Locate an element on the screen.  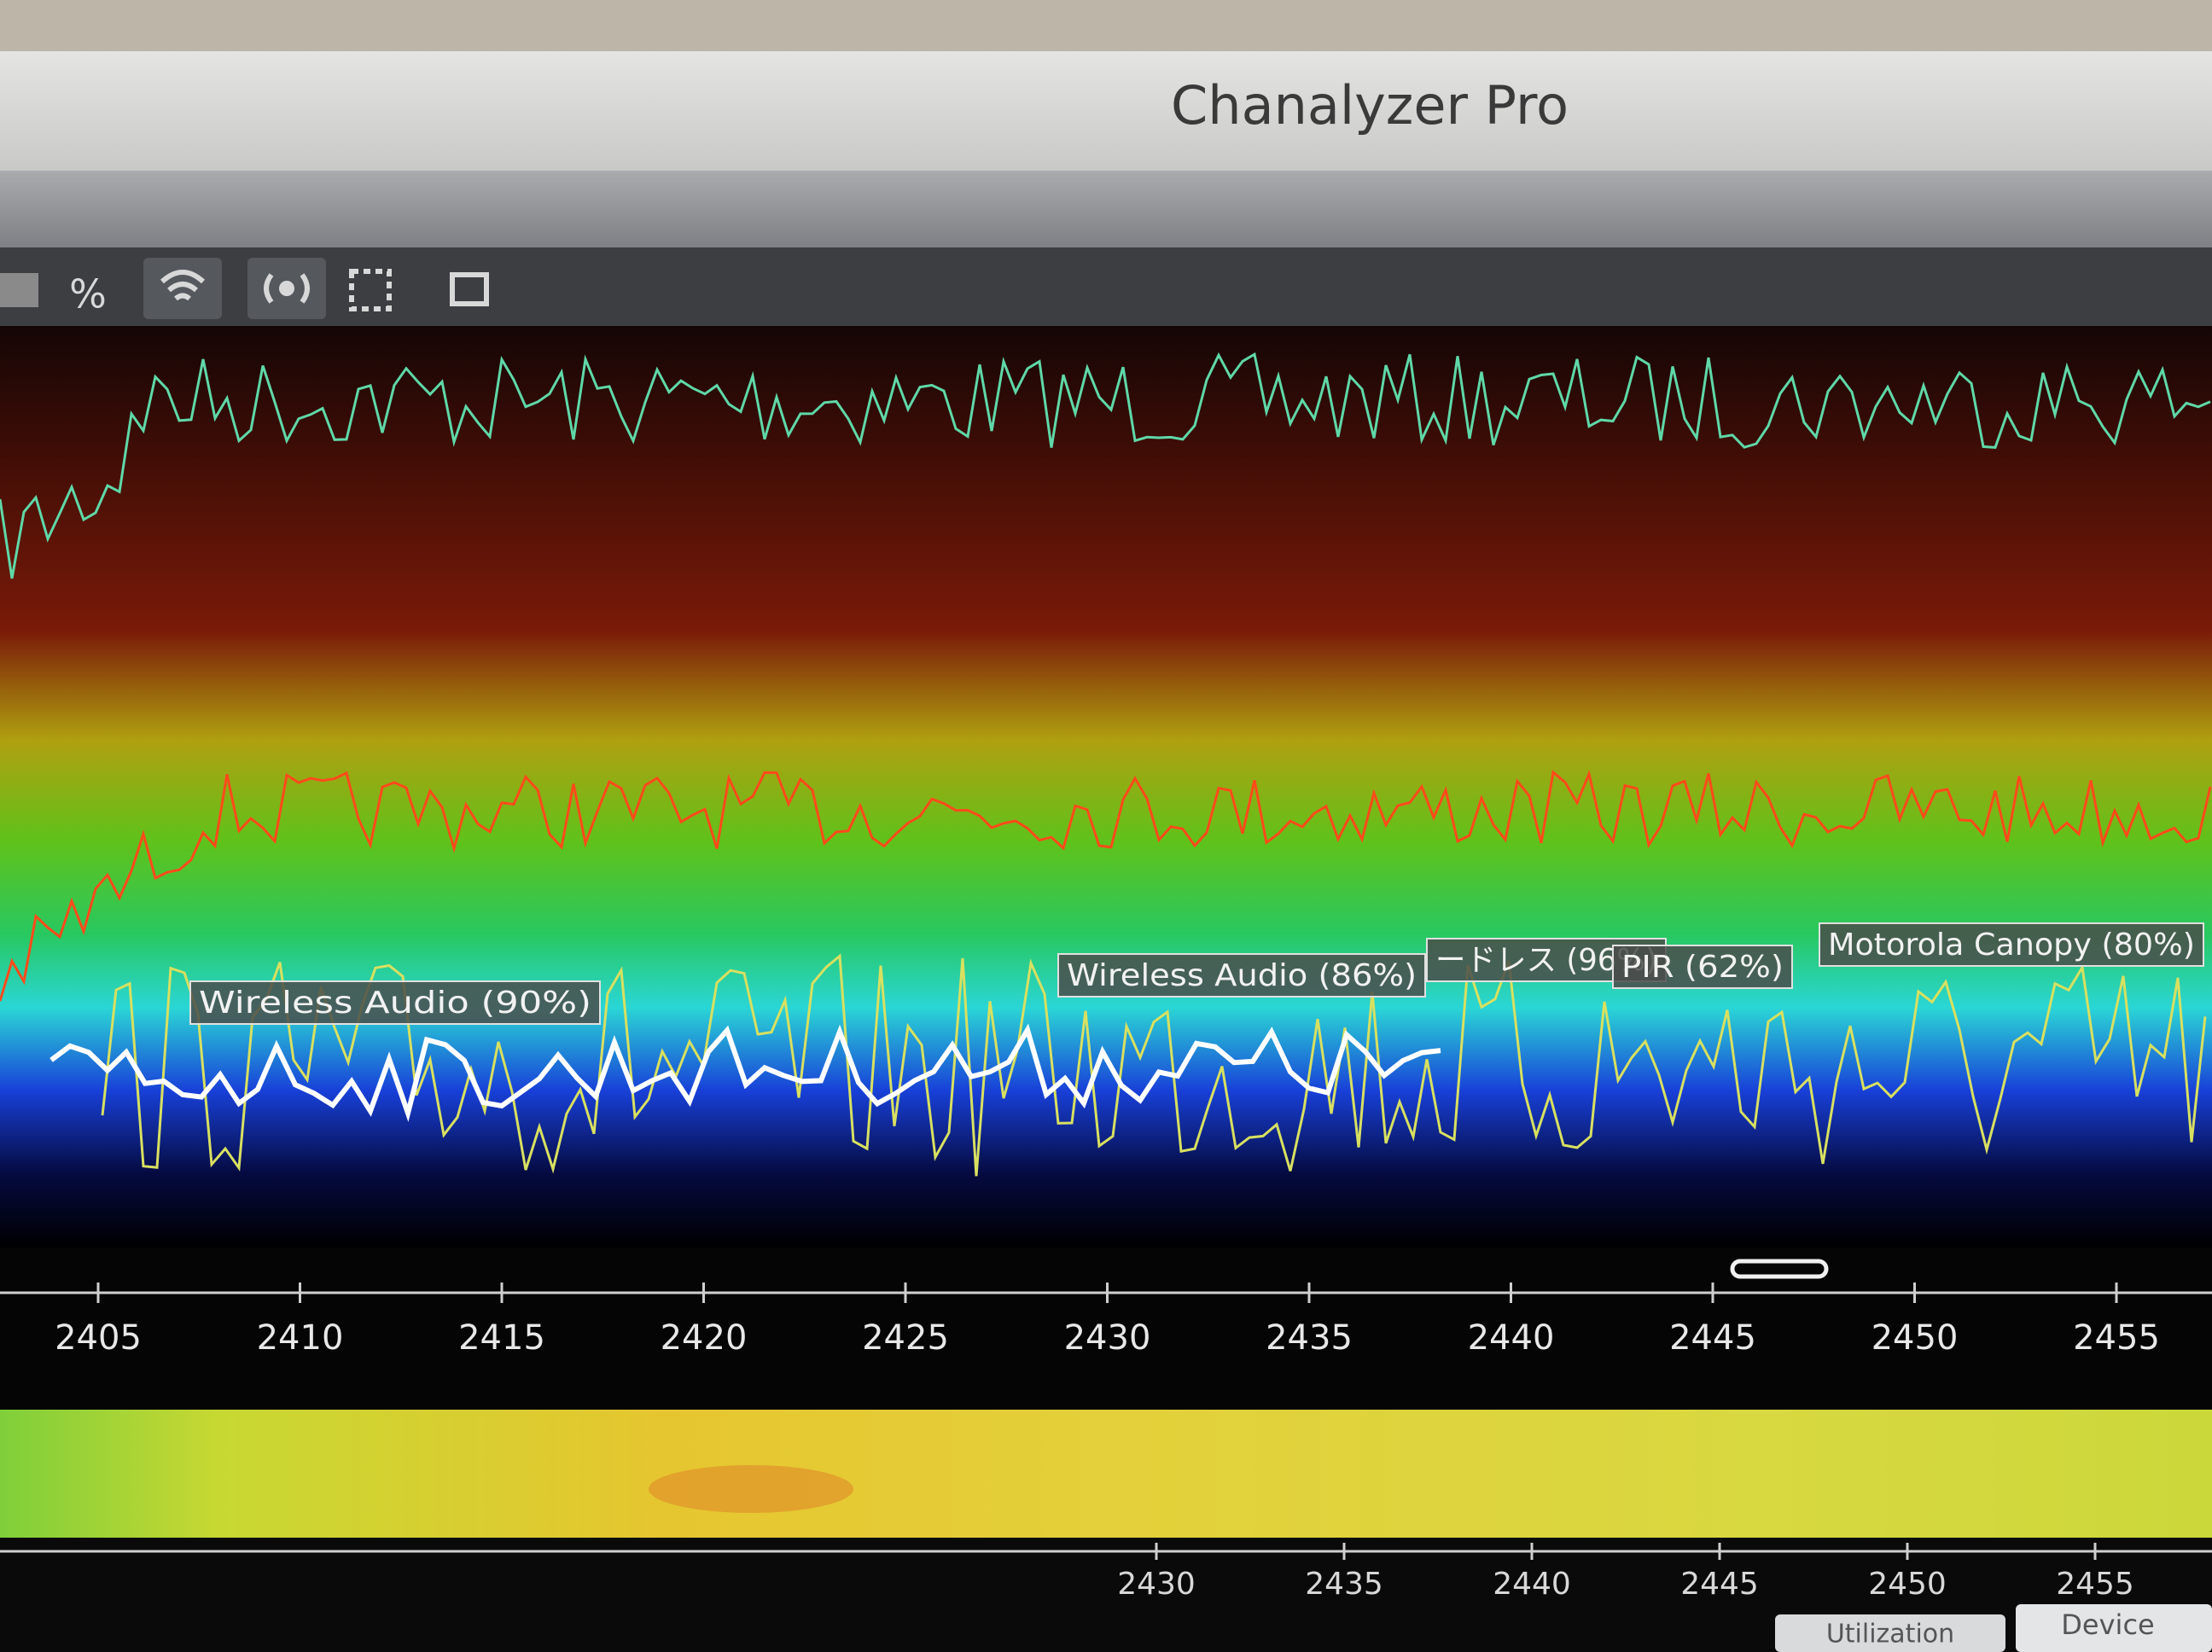
waterfall is located at coordinates (1106, 1474).